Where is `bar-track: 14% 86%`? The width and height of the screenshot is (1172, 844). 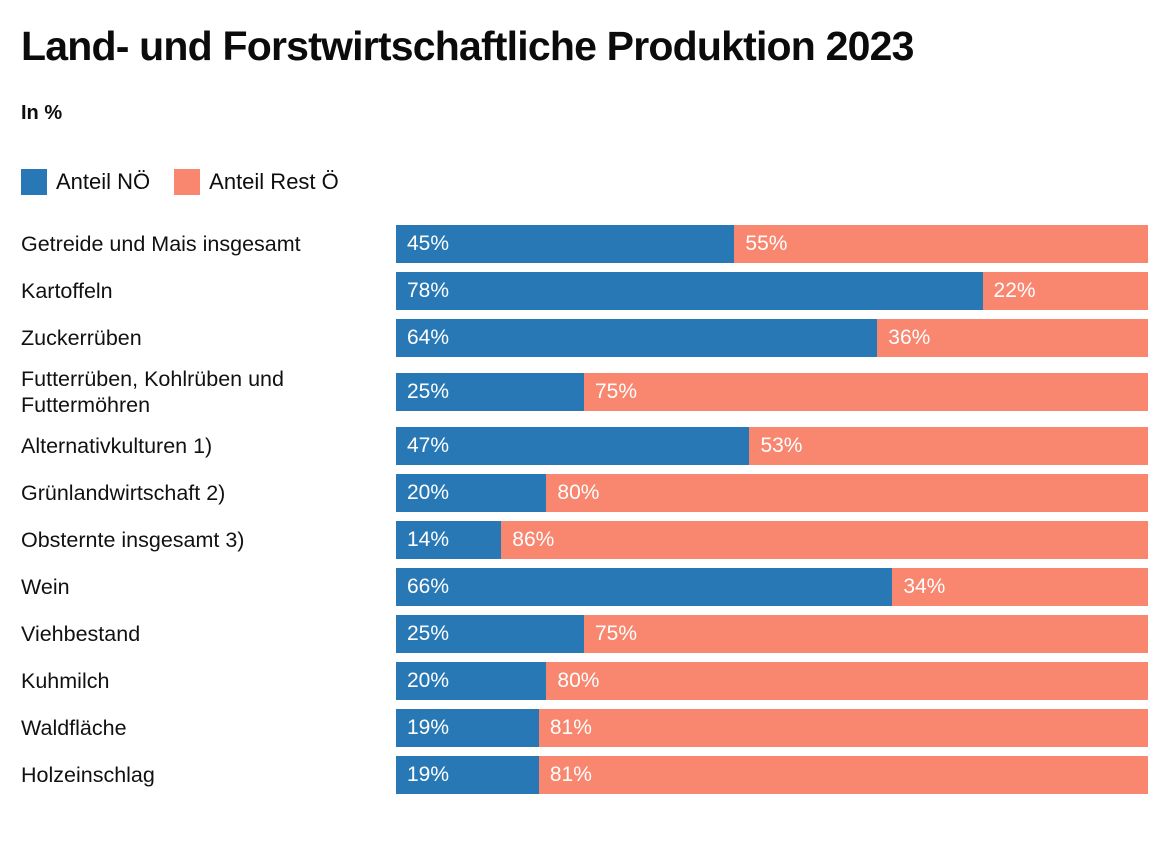 bar-track: 14% 86% is located at coordinates (772, 540).